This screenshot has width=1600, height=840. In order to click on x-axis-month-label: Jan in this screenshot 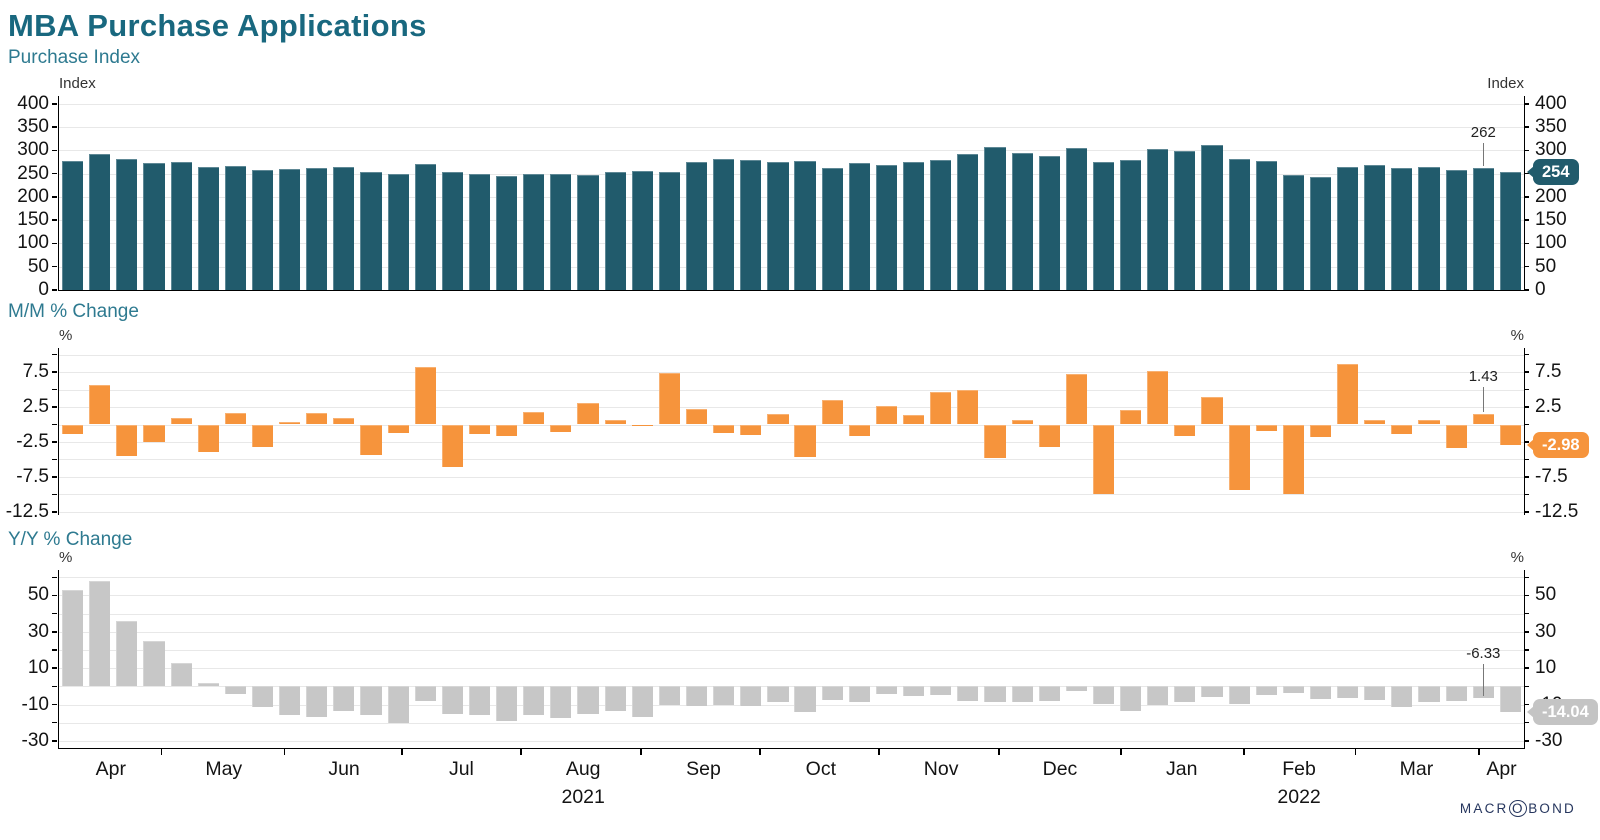, I will do `click(1181, 769)`.